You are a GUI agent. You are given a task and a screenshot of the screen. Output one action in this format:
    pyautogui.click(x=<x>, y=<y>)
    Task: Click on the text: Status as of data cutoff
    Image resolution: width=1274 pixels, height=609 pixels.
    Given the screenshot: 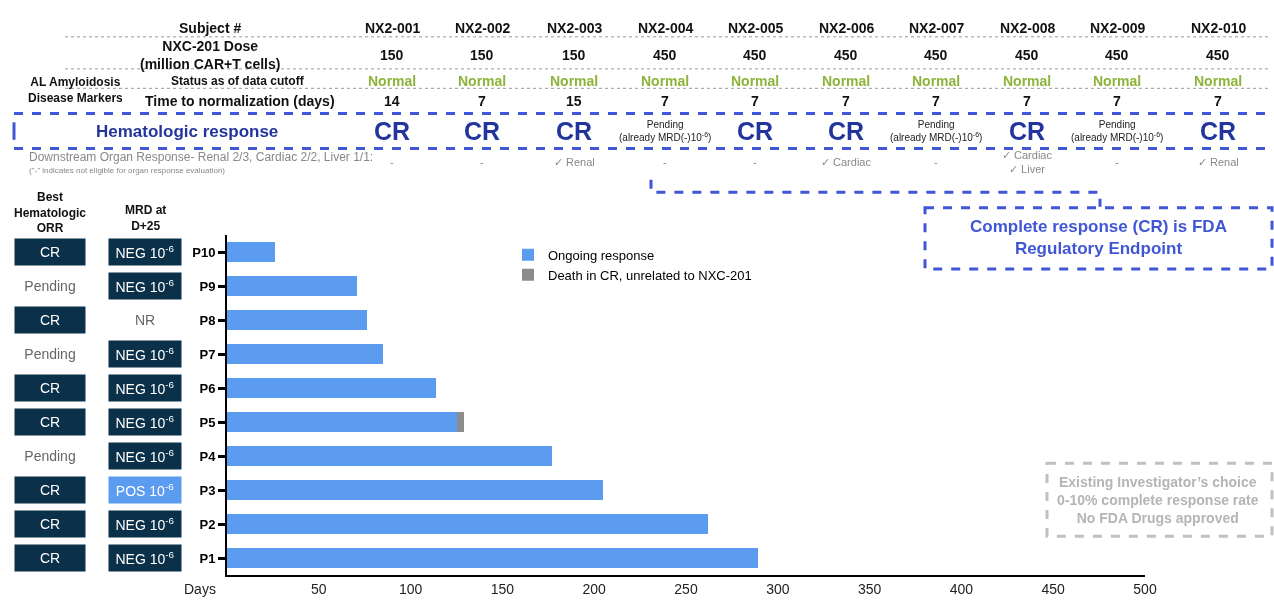 What is the action you would take?
    pyautogui.click(x=238, y=81)
    